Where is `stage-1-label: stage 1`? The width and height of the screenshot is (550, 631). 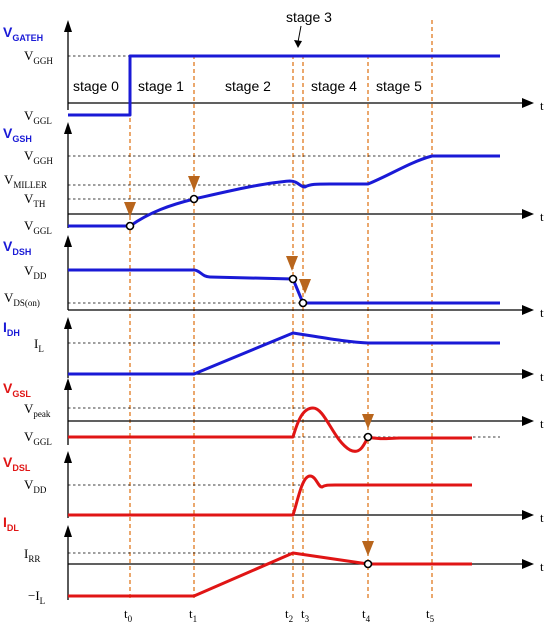
stage-1-label: stage 1 is located at coordinates (161, 86).